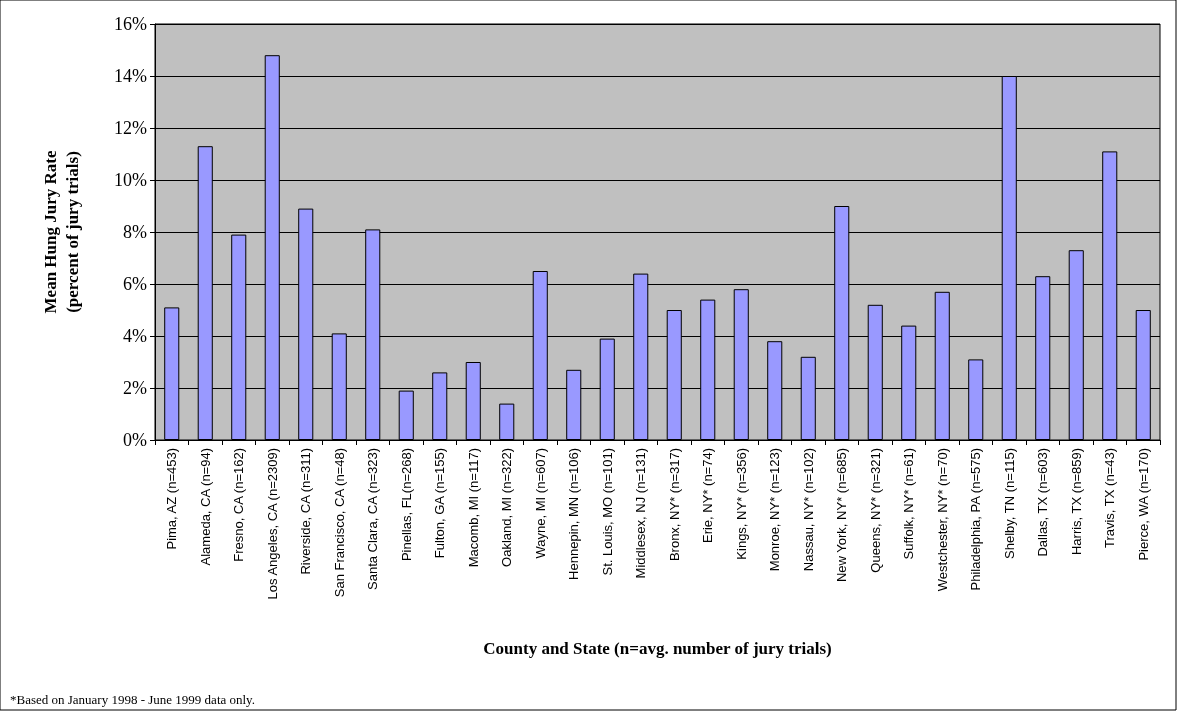 The width and height of the screenshot is (1178, 712). Describe the element at coordinates (473, 508) in the screenshot. I see `x-tick-label: Macomb, MI (n=117)` at that location.